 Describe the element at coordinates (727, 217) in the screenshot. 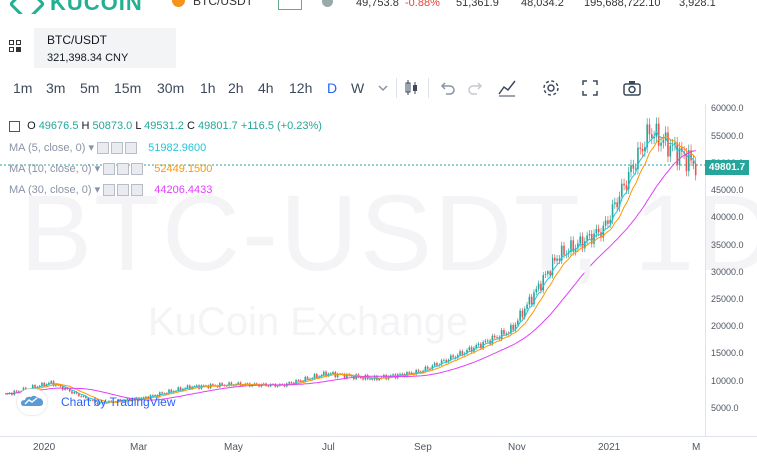

I see `price-tick-label: 40000.0` at that location.